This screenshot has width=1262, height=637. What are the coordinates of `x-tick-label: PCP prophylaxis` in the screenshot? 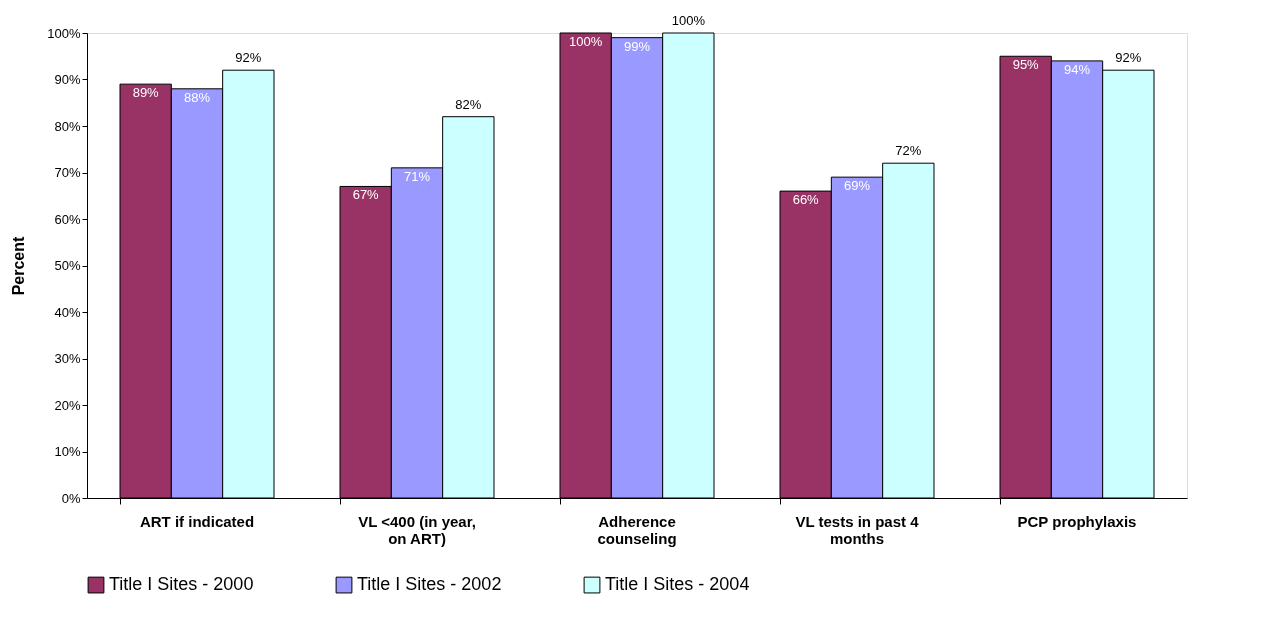 It's located at (1077, 521).